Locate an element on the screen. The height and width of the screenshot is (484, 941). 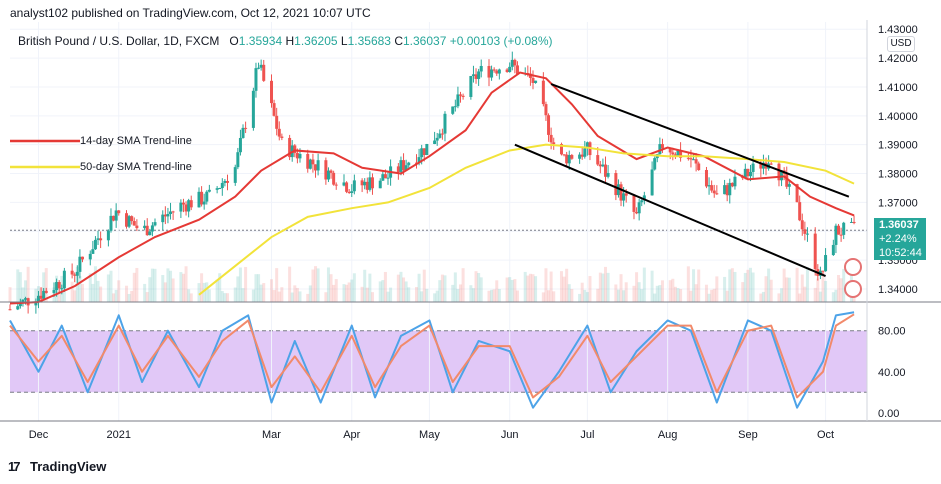
brand-name: TradingView is located at coordinates (68, 466).